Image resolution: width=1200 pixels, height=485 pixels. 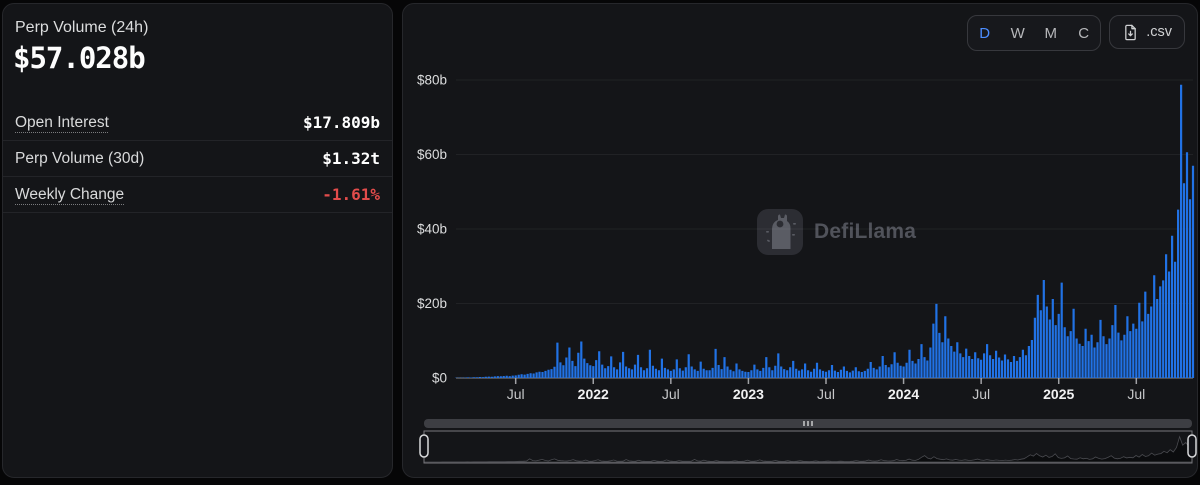 I want to click on stat-label: Weekly Change, so click(x=70, y=194).